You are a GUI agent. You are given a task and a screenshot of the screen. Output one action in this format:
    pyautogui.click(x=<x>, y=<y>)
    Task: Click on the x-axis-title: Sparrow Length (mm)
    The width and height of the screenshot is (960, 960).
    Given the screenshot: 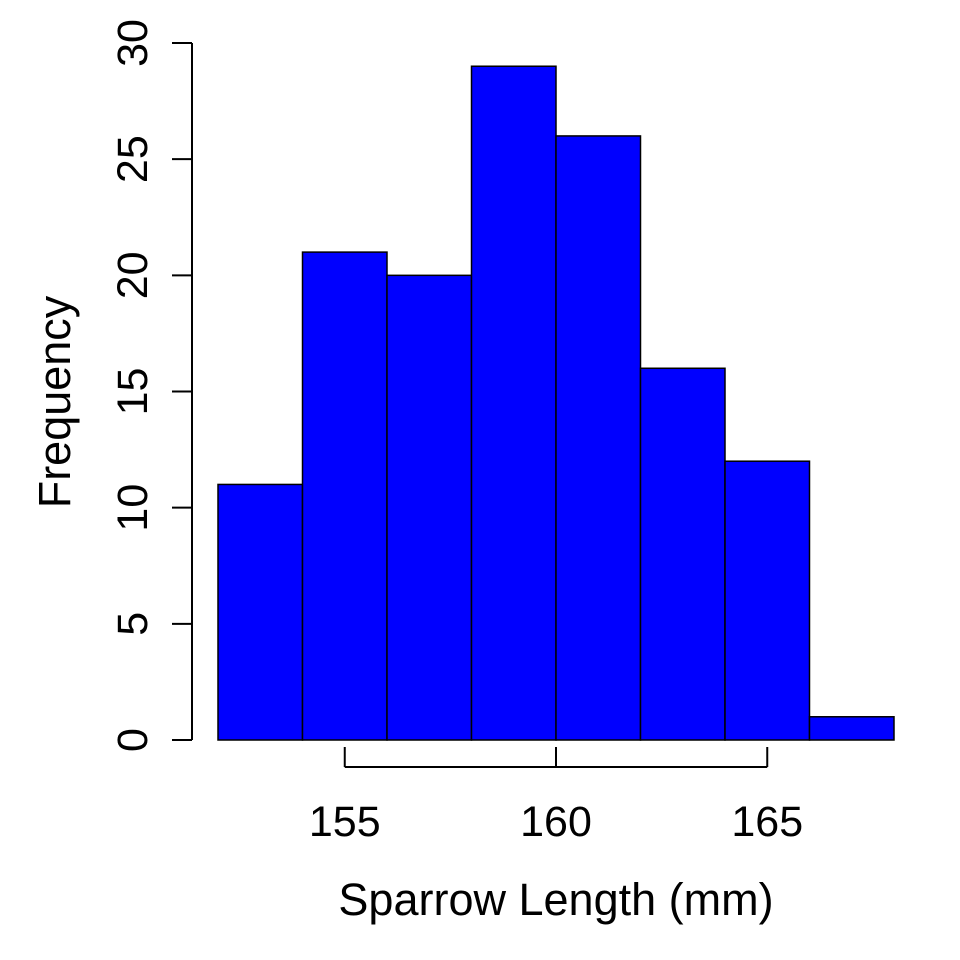 What is the action you would take?
    pyautogui.click(x=555, y=899)
    